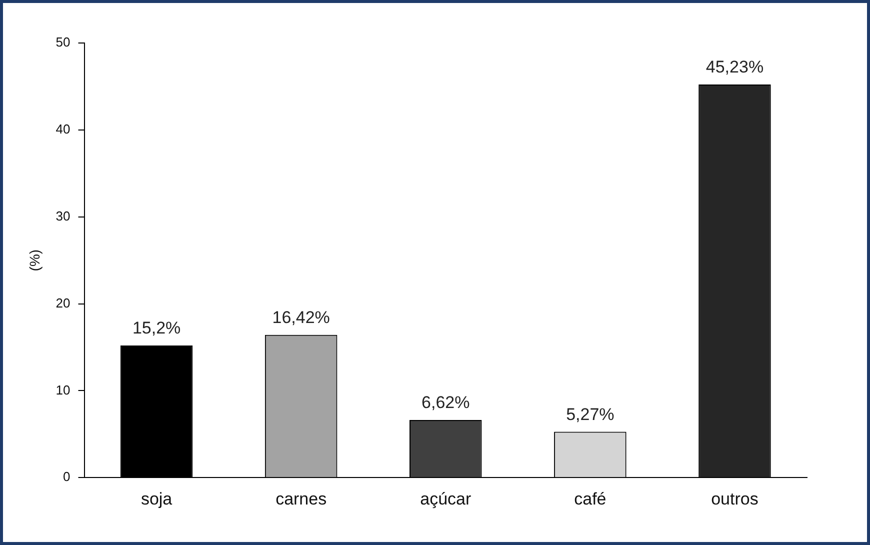  What do you see at coordinates (301, 498) in the screenshot?
I see `x-tick-label: carnes` at bounding box center [301, 498].